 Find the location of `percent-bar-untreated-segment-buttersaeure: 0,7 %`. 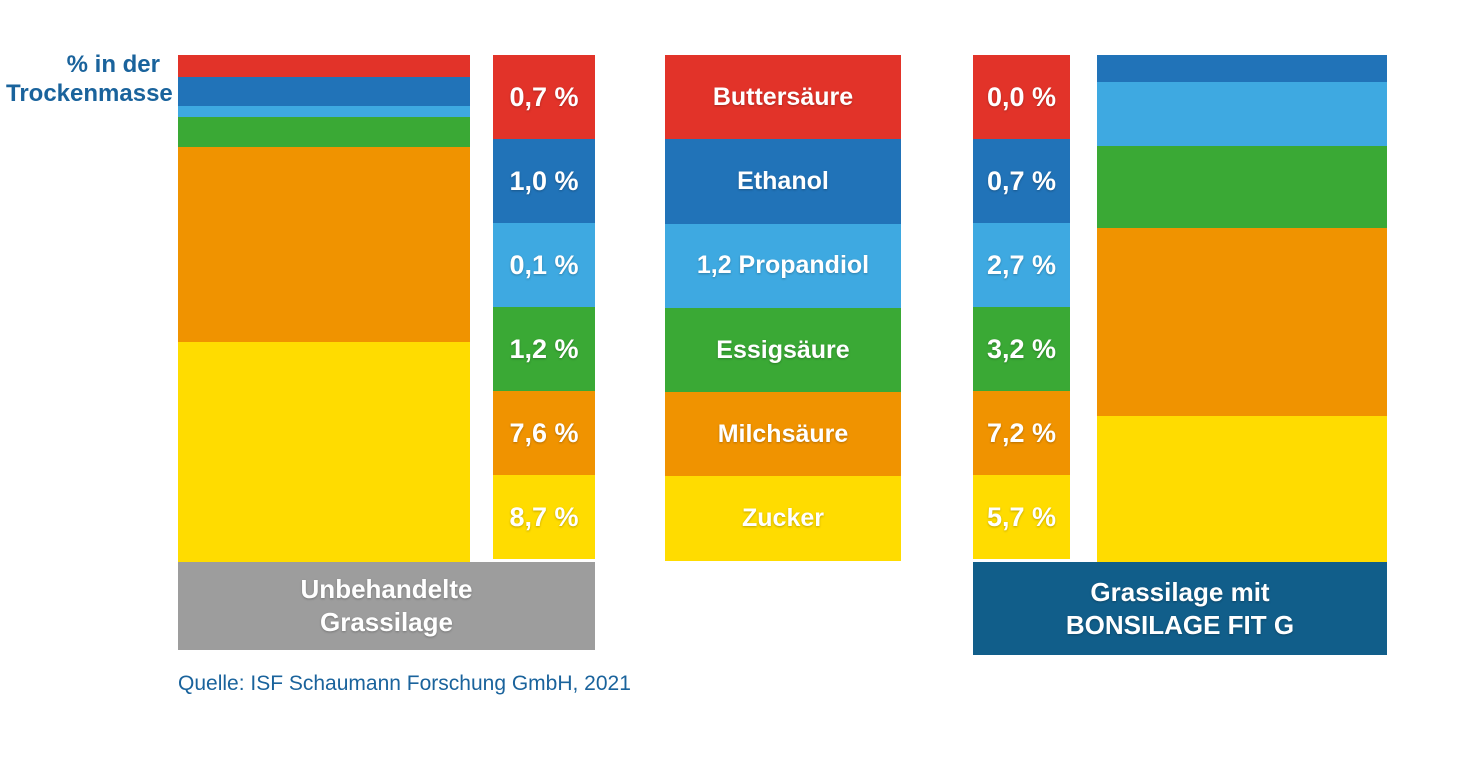

percent-bar-untreated-segment-buttersaeure: 0,7 % is located at coordinates (544, 97).